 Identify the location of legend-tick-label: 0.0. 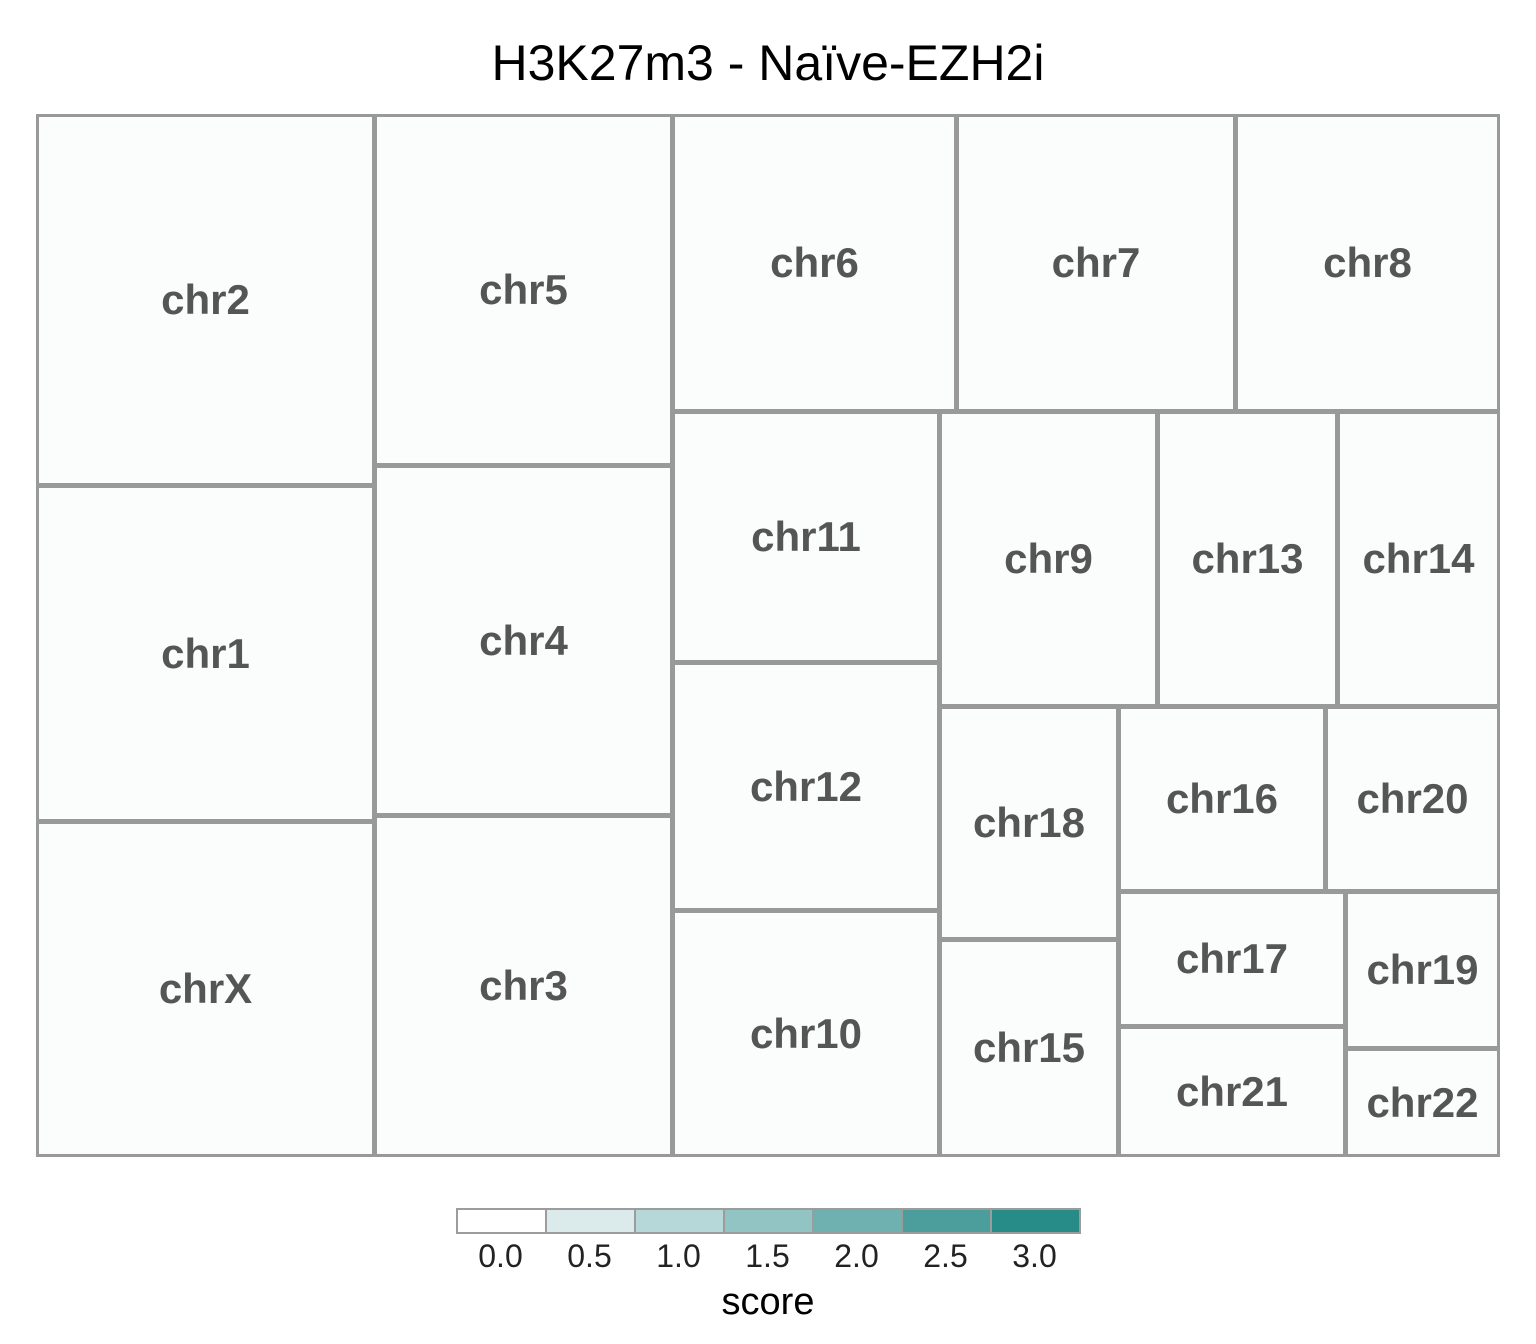
(500, 1256).